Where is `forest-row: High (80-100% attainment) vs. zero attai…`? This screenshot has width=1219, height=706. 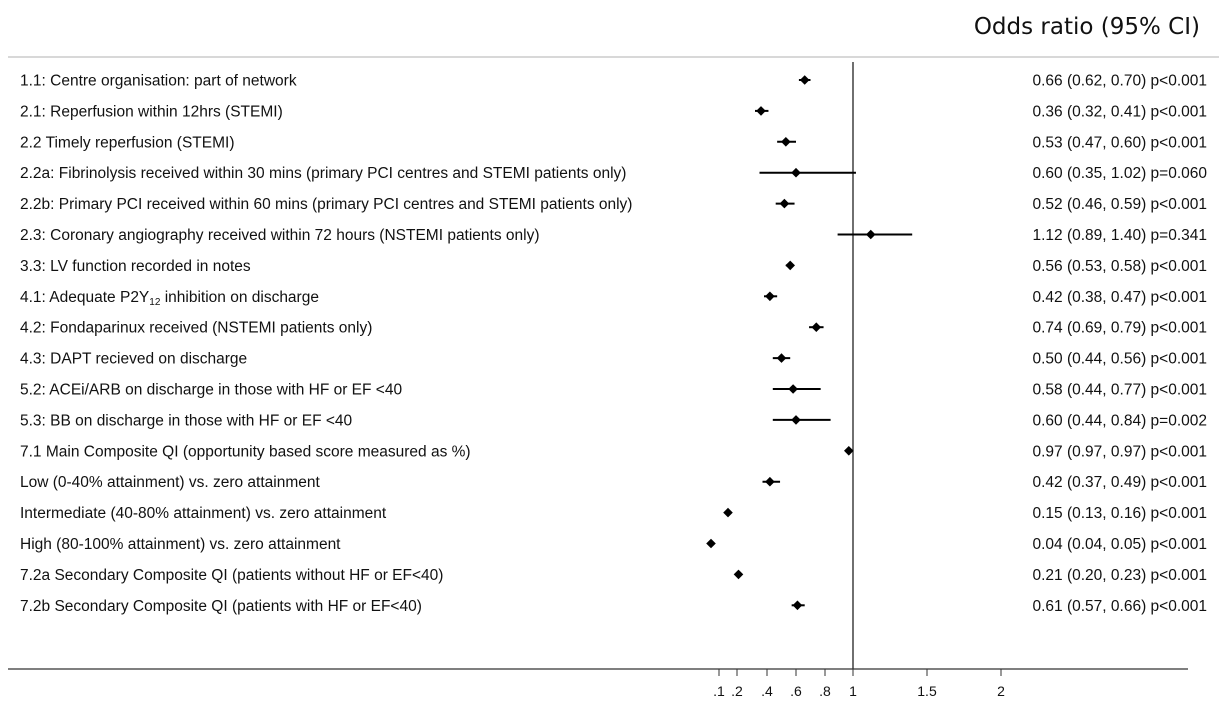 forest-row: High (80-100% attainment) vs. zero attai… is located at coordinates (613, 544).